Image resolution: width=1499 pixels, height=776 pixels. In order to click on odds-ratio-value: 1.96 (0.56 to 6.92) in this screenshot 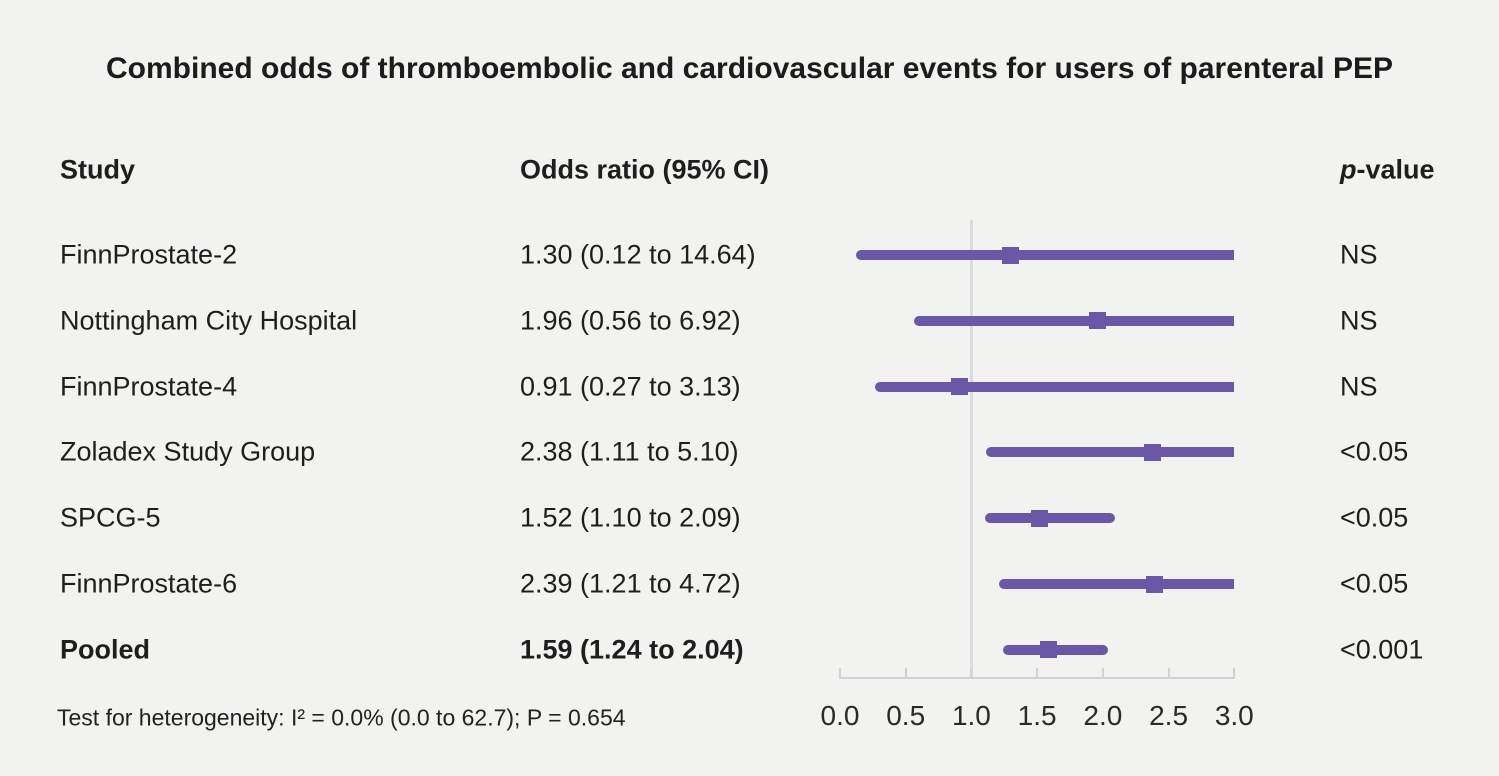, I will do `click(630, 320)`.